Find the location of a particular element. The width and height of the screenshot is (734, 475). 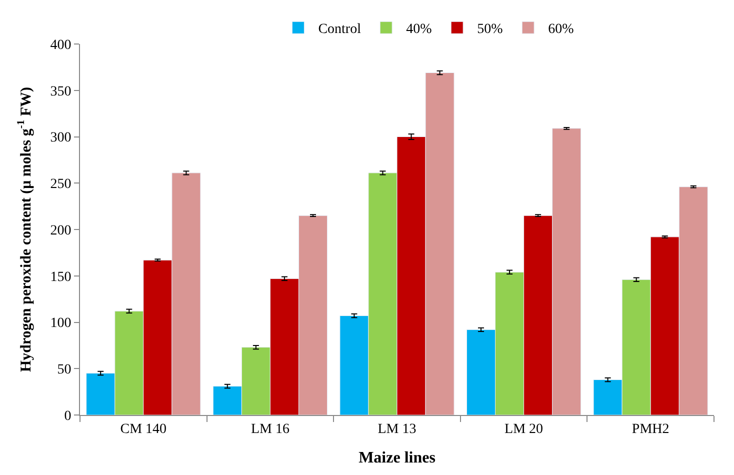

y-tick-label: 0 is located at coordinates (68, 416).